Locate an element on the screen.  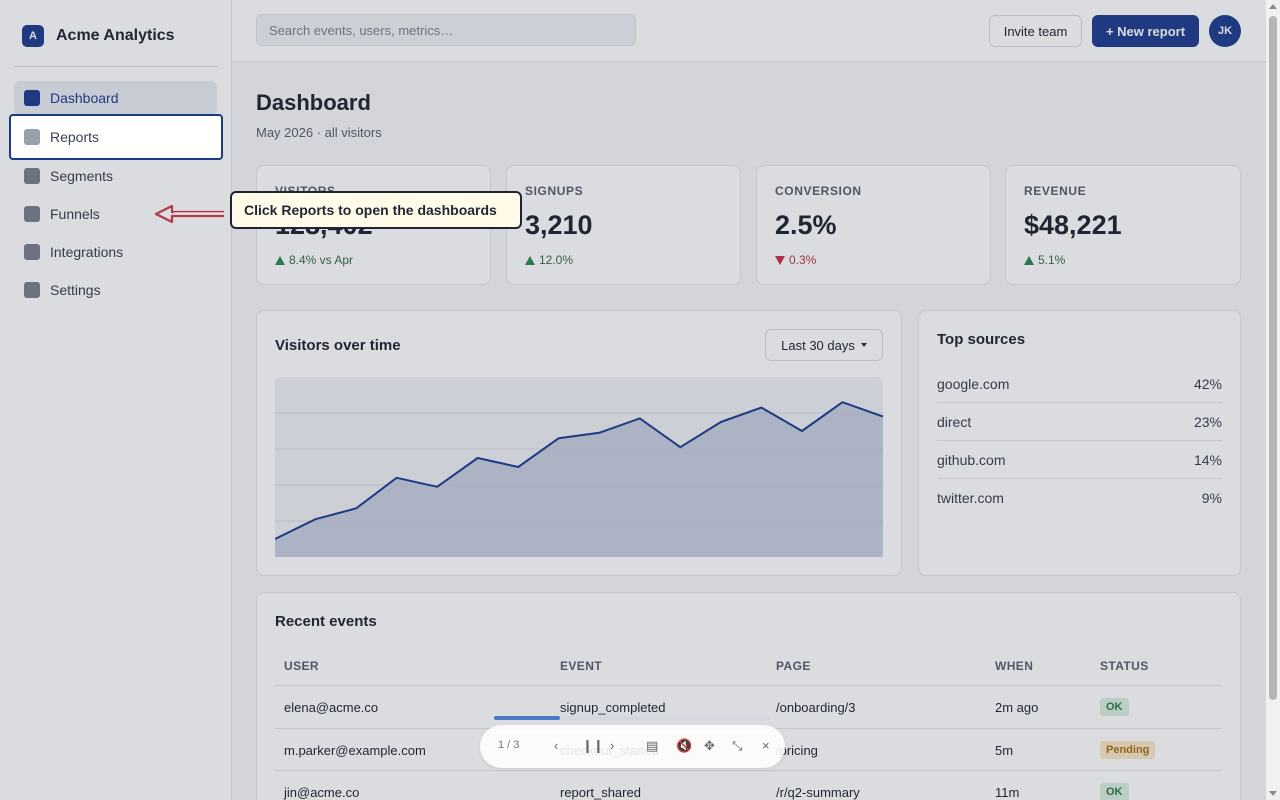
caret-down-icon is located at coordinates (863, 345).